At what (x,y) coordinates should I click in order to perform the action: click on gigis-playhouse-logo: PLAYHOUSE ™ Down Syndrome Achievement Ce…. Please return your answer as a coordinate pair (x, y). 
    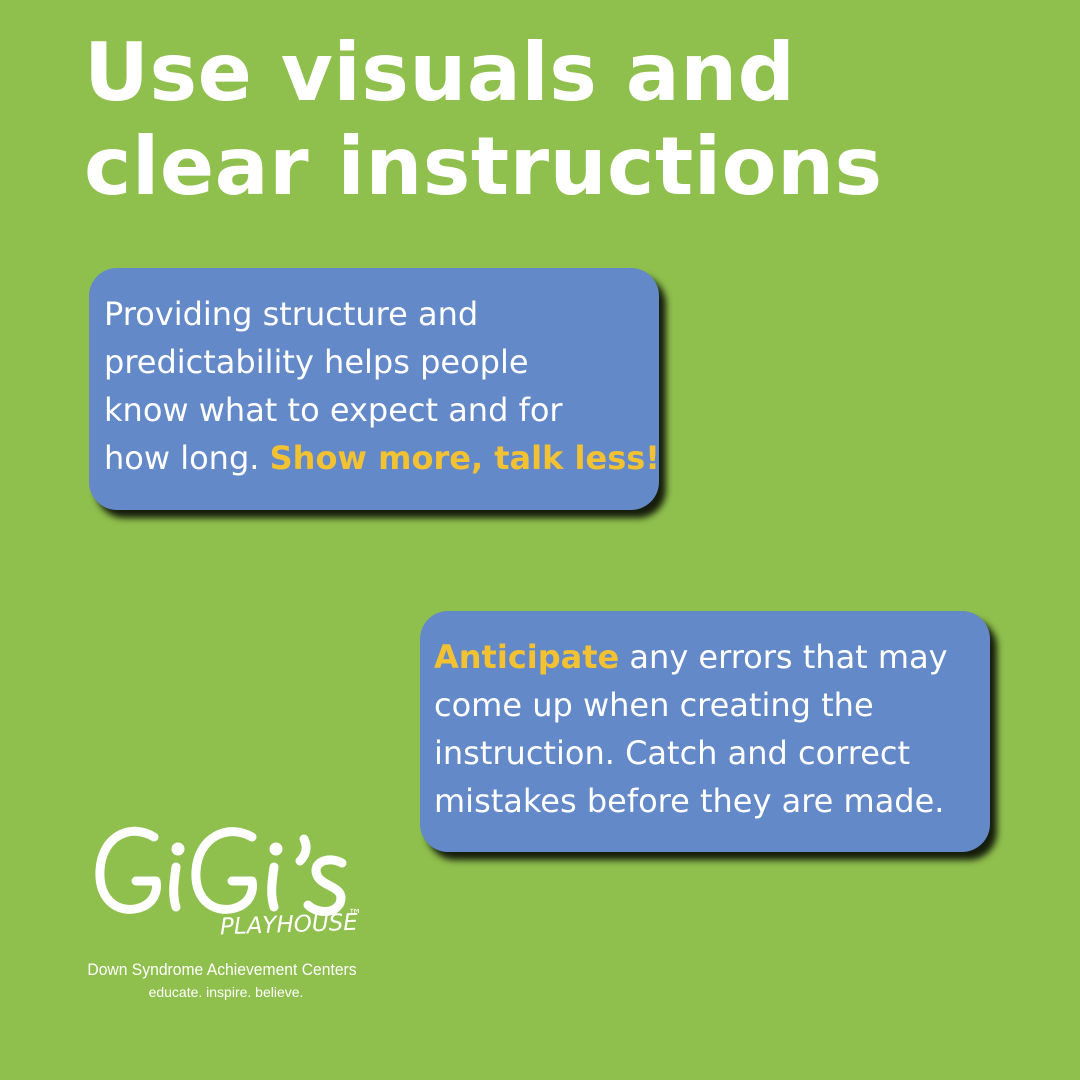
    Looking at the image, I should click on (230, 915).